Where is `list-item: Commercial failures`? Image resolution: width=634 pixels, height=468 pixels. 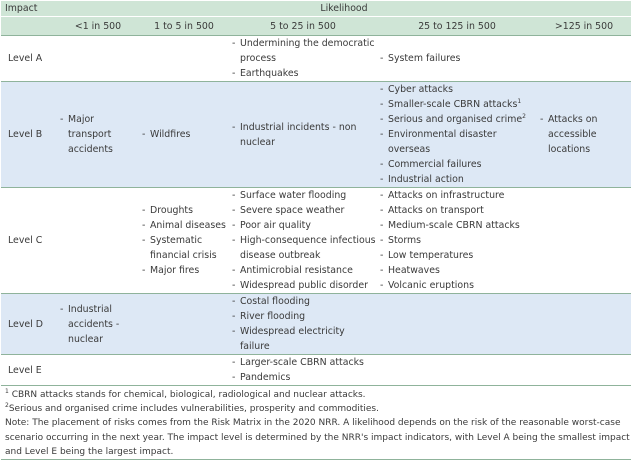 list-item: Commercial failures is located at coordinates (457, 164).